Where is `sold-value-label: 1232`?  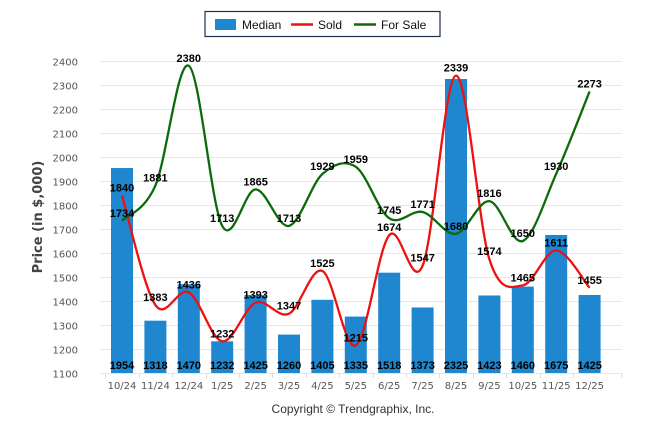
sold-value-label: 1232 is located at coordinates (222, 334).